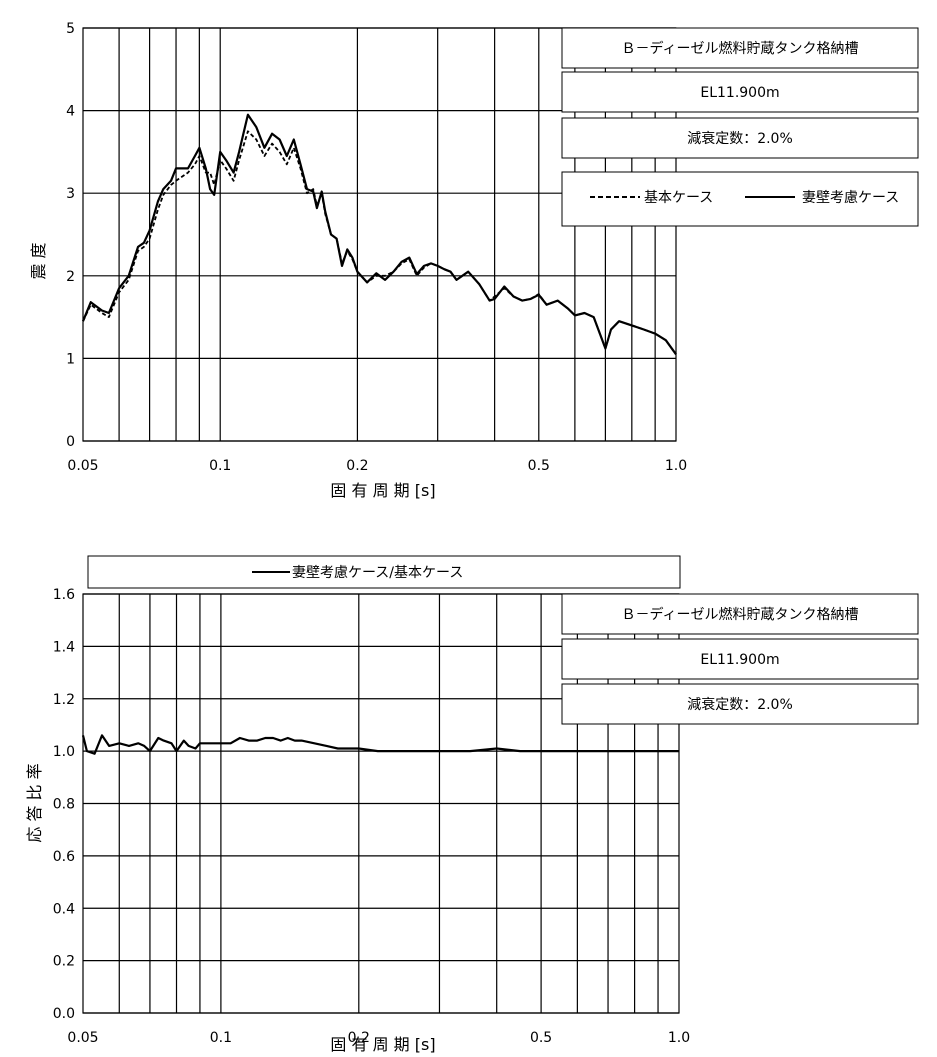 The height and width of the screenshot is (1057, 937). What do you see at coordinates (70, 442) in the screenshot?
I see `y-tick-label: 0` at bounding box center [70, 442].